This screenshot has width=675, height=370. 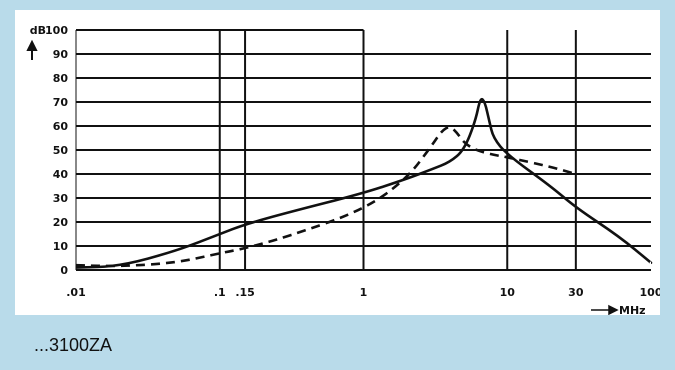 I want to click on y-axis-label: dB, so click(x=38, y=30).